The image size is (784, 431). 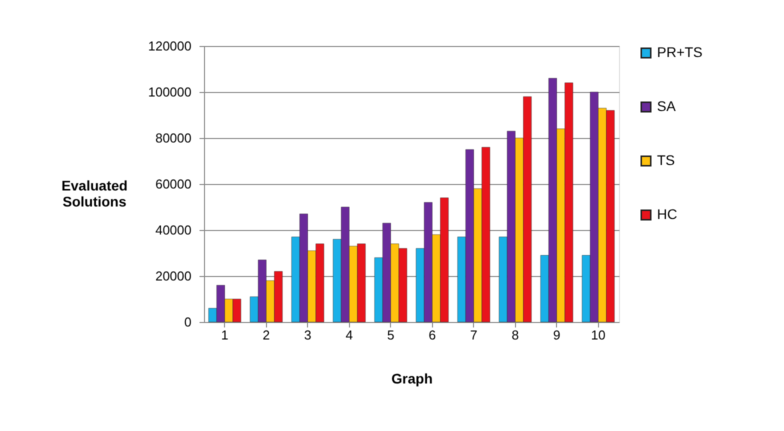 What do you see at coordinates (556, 335) in the screenshot?
I see `x-tick-label: 9` at bounding box center [556, 335].